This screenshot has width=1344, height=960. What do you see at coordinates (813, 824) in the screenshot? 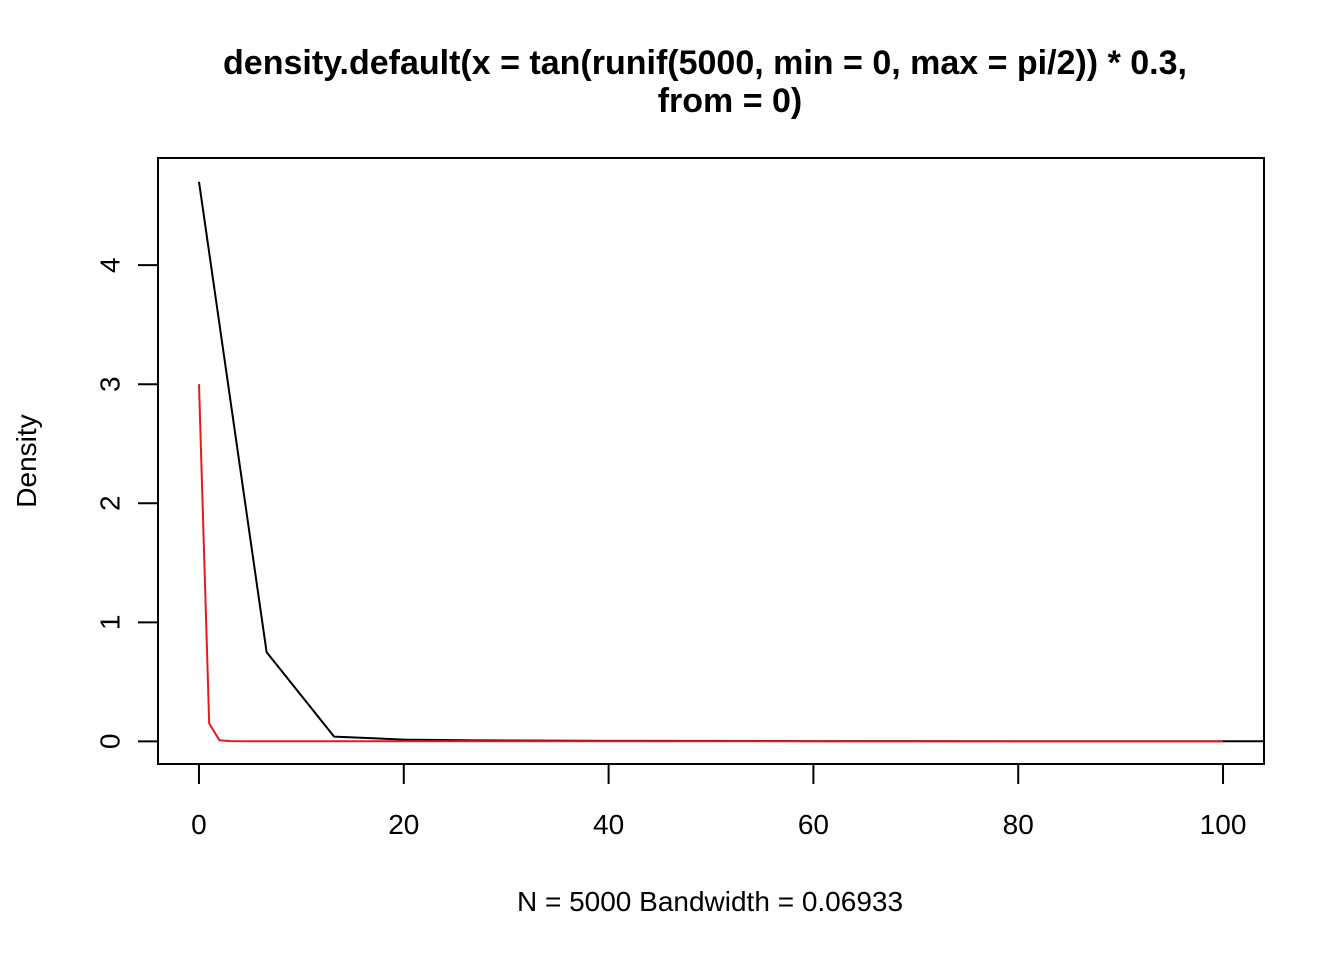
I see `x-tick-label: 60` at bounding box center [813, 824].